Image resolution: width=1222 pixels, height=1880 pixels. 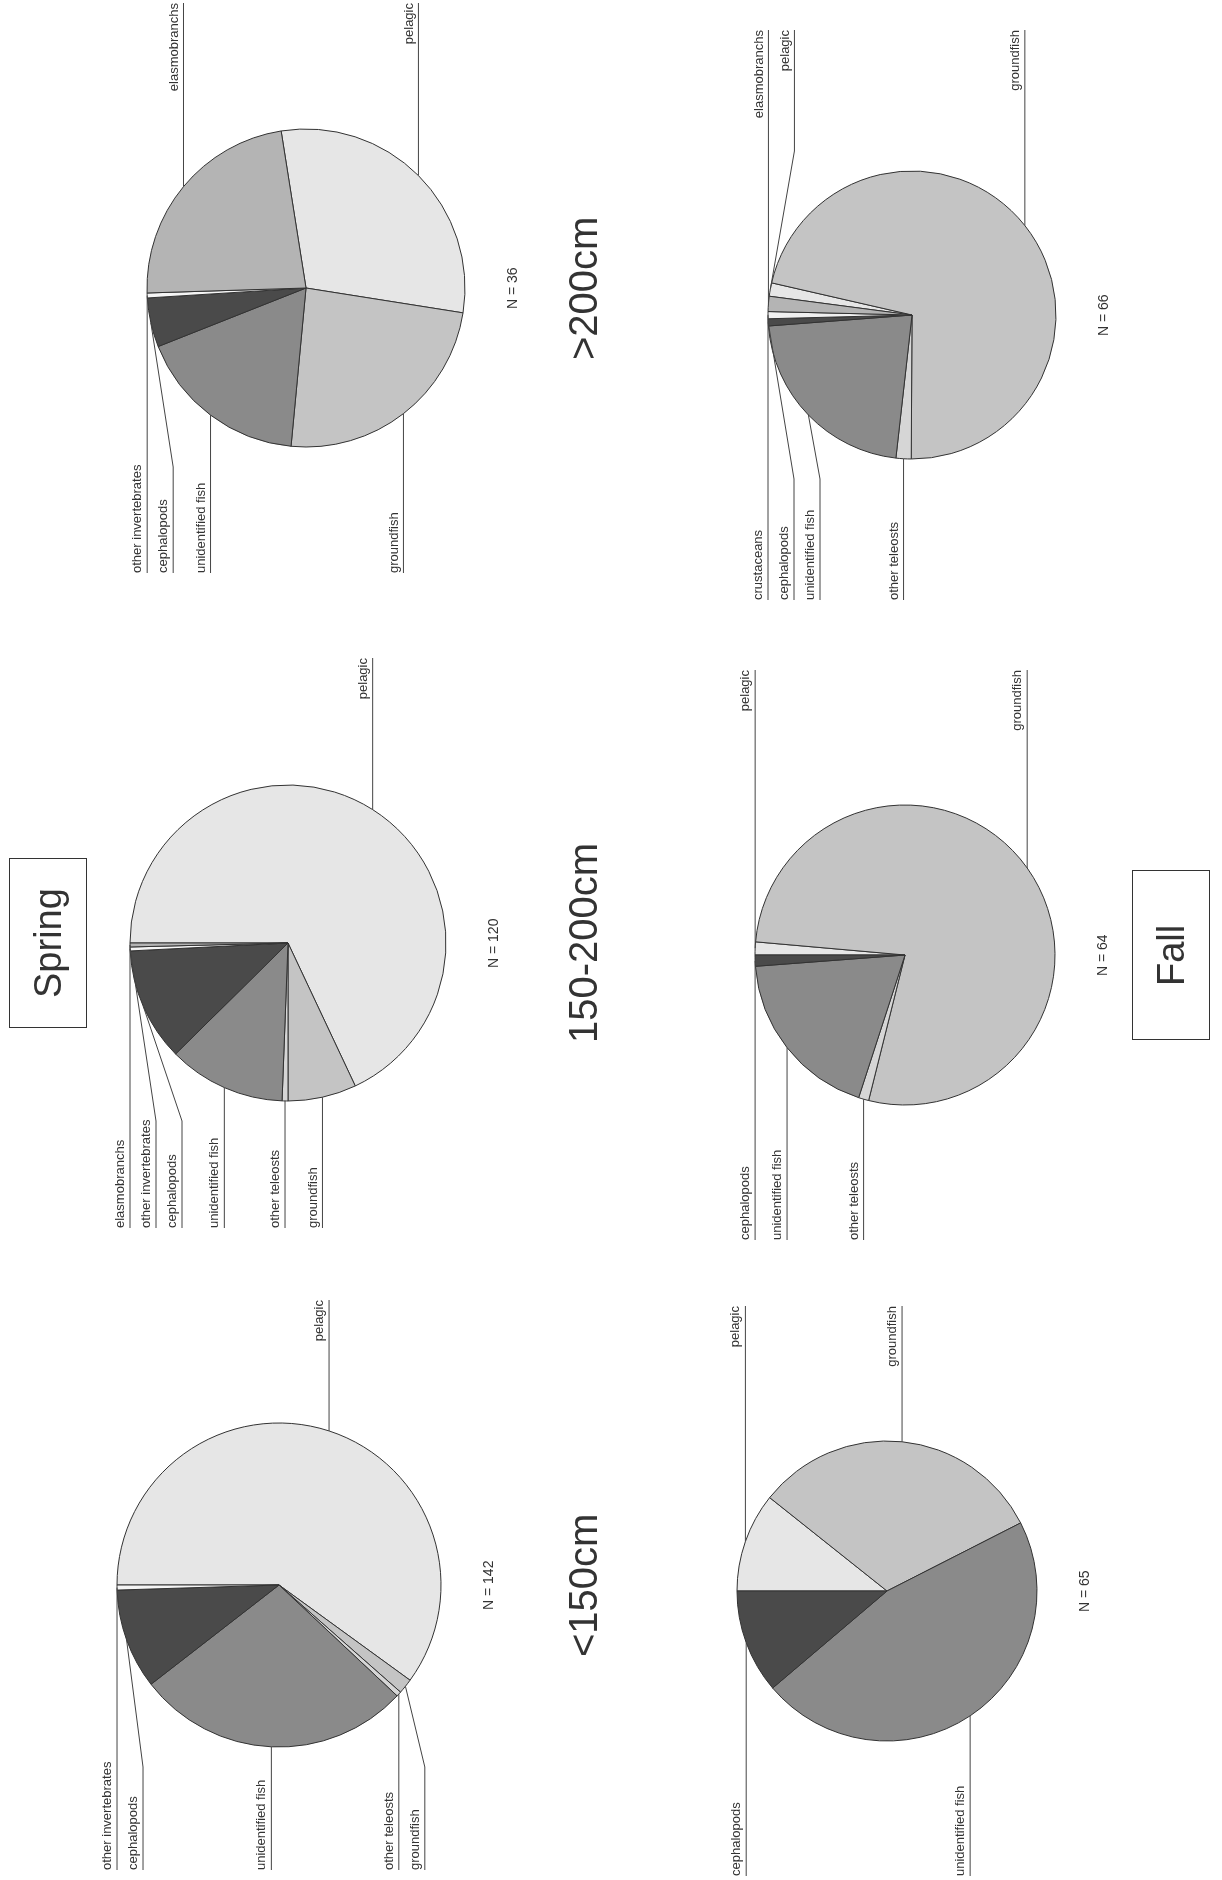 I want to click on text: >200cm, so click(x=583, y=288).